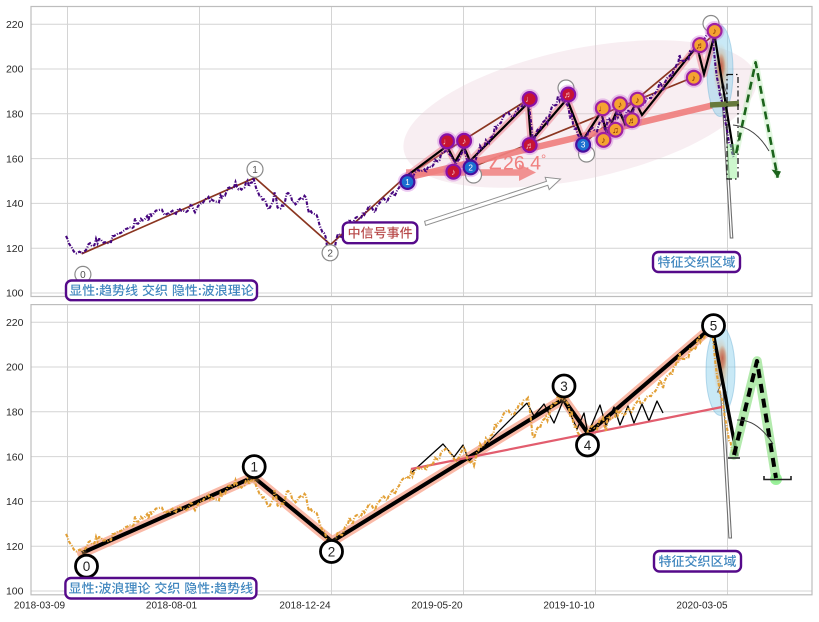 The height and width of the screenshot is (622, 819). Describe the element at coordinates (569, 606) in the screenshot. I see `svg-text: 2019-10-10` at that location.